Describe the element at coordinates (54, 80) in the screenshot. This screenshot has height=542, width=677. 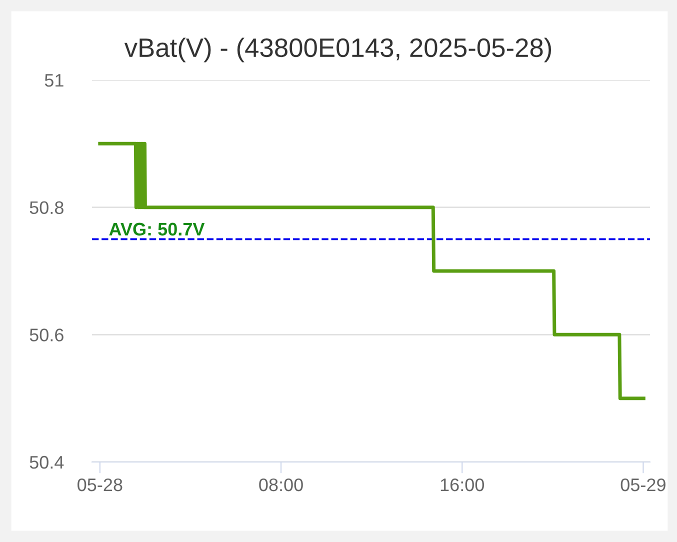
I see `y-tick-label: 51` at that location.